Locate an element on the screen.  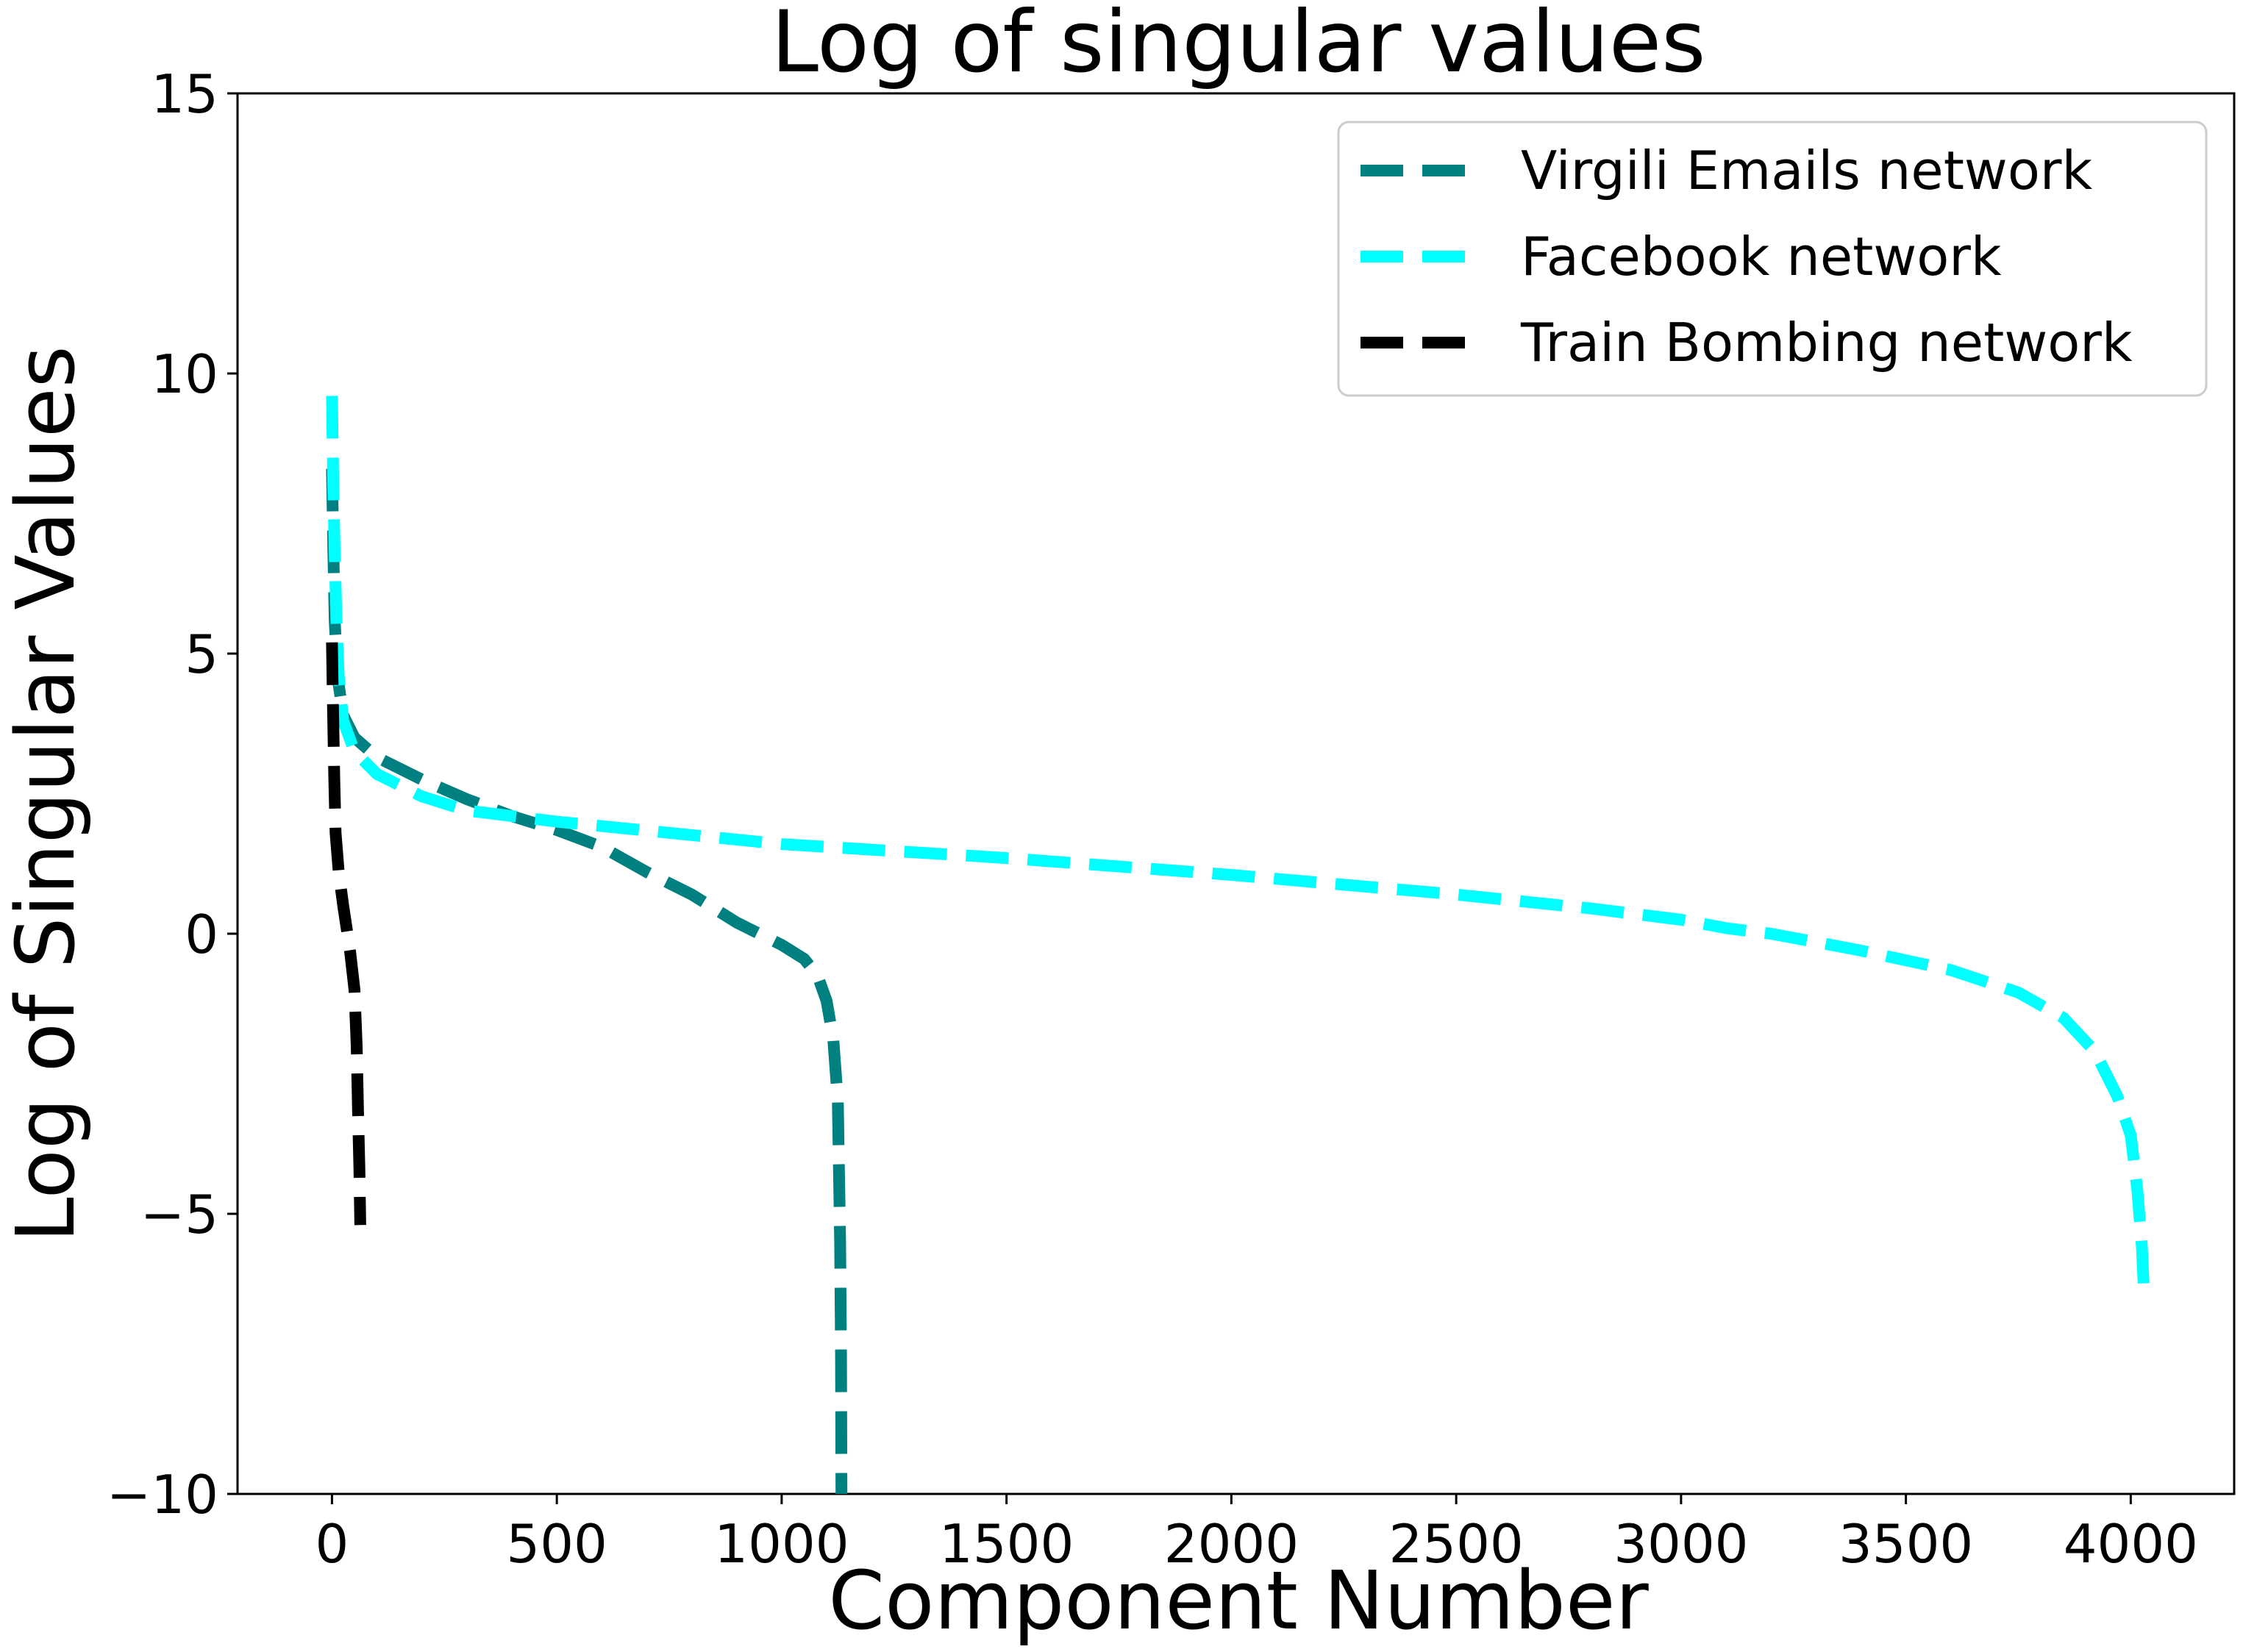
y-tick-label: 15 is located at coordinates (184, 94).